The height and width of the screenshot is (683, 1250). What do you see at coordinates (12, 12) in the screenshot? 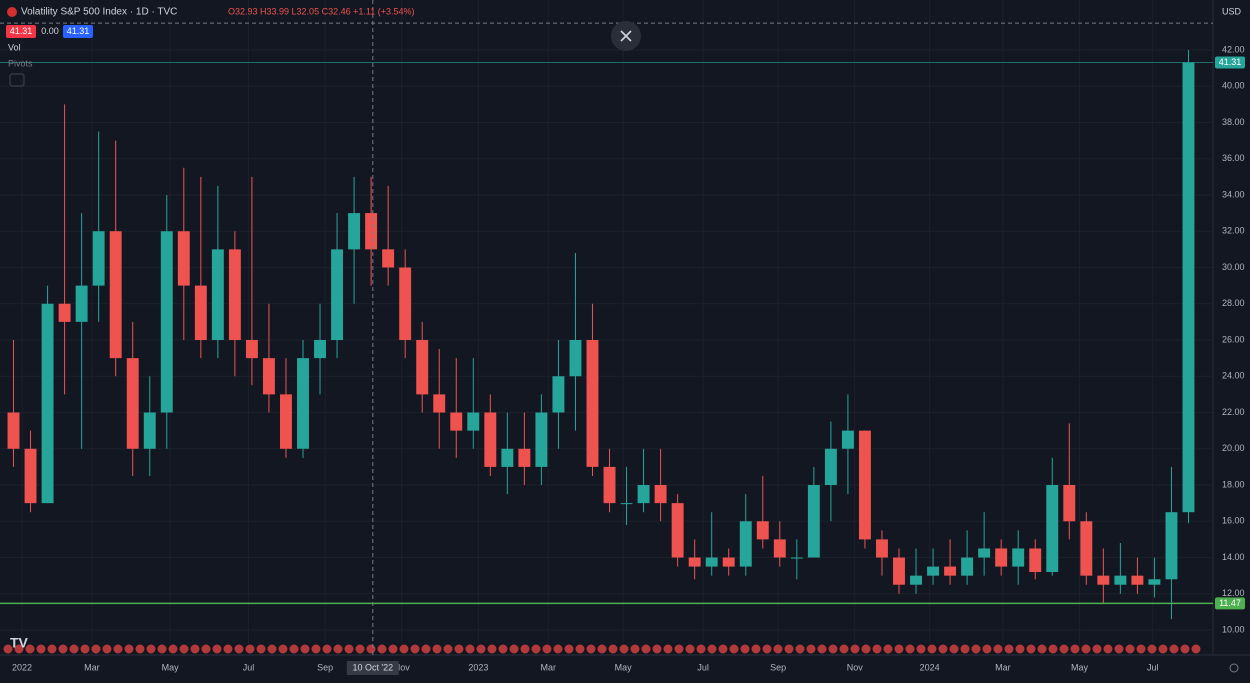
I see `symbol-icon` at bounding box center [12, 12].